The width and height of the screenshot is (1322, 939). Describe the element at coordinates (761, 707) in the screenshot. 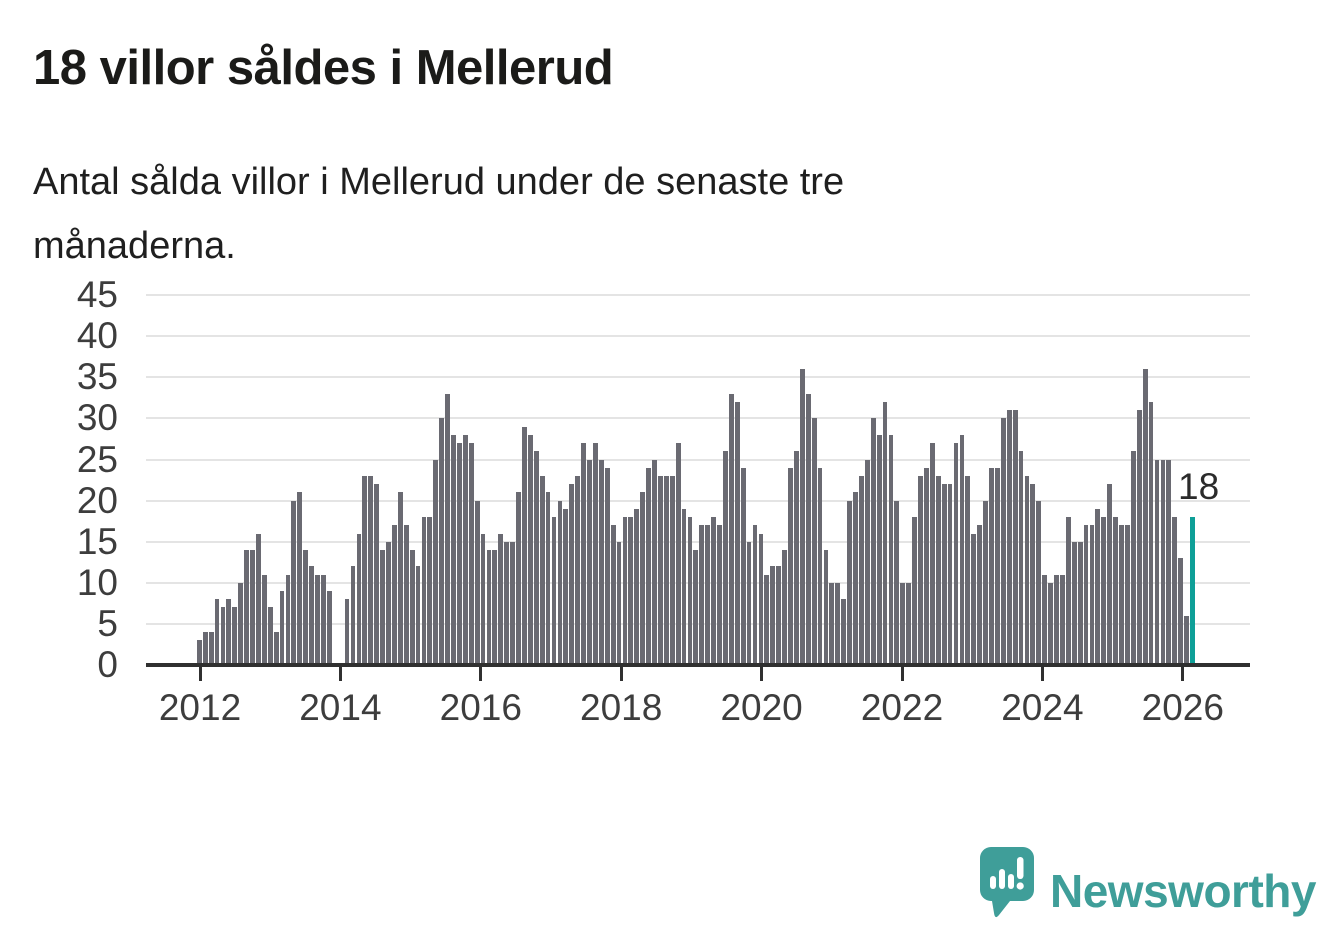

I see `x-axis-label: 2020` at that location.